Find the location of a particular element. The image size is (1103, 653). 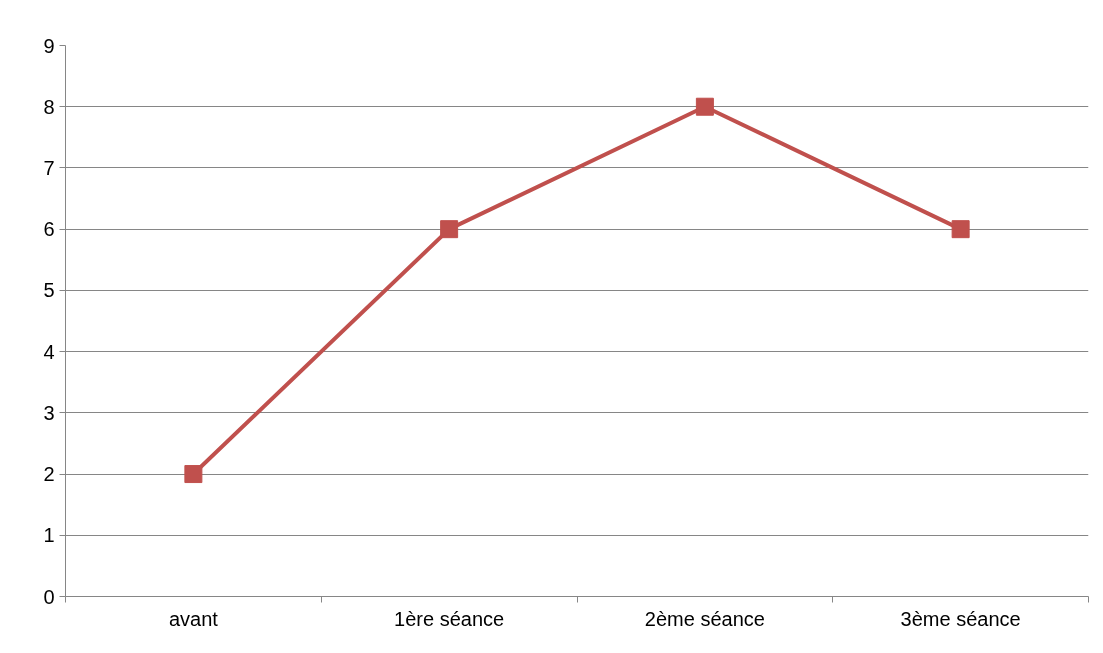

y-tick-label: 3 is located at coordinates (49, 412).